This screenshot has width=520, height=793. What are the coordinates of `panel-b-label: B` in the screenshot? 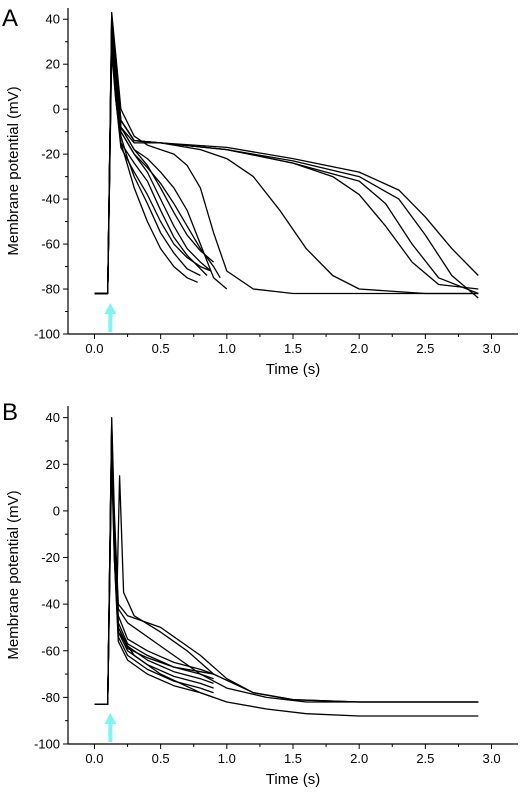 It's located at (10, 412).